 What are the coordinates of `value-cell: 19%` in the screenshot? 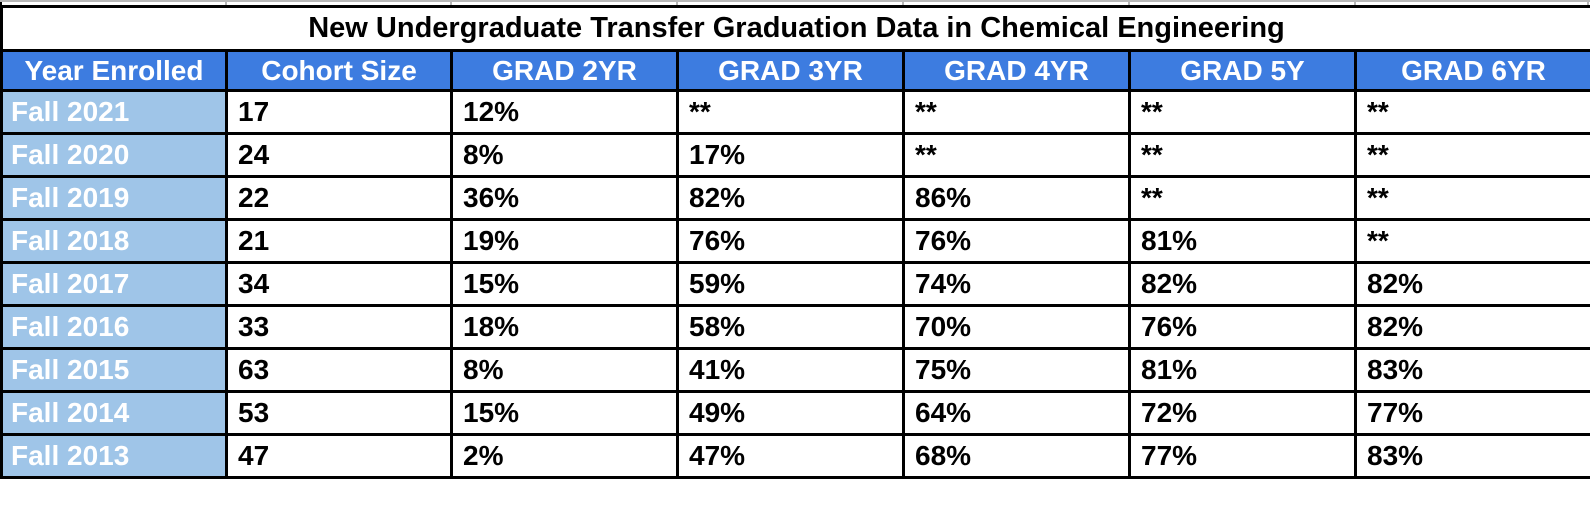 It's located at (564, 241).